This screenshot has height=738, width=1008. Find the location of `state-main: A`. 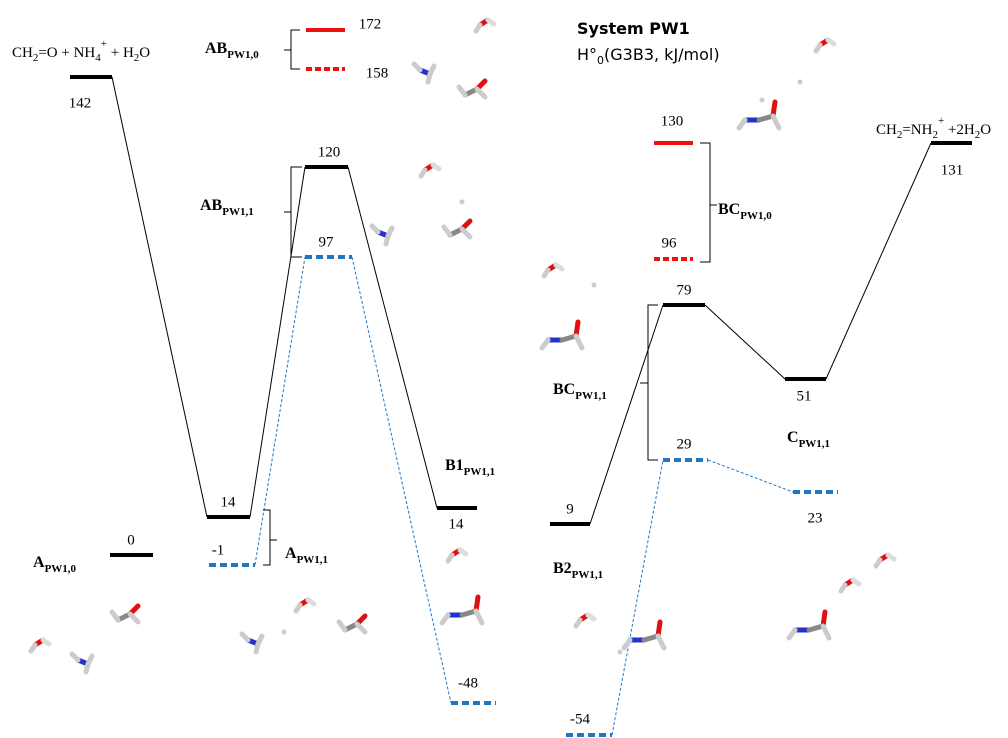

state-main: A is located at coordinates (291, 553).